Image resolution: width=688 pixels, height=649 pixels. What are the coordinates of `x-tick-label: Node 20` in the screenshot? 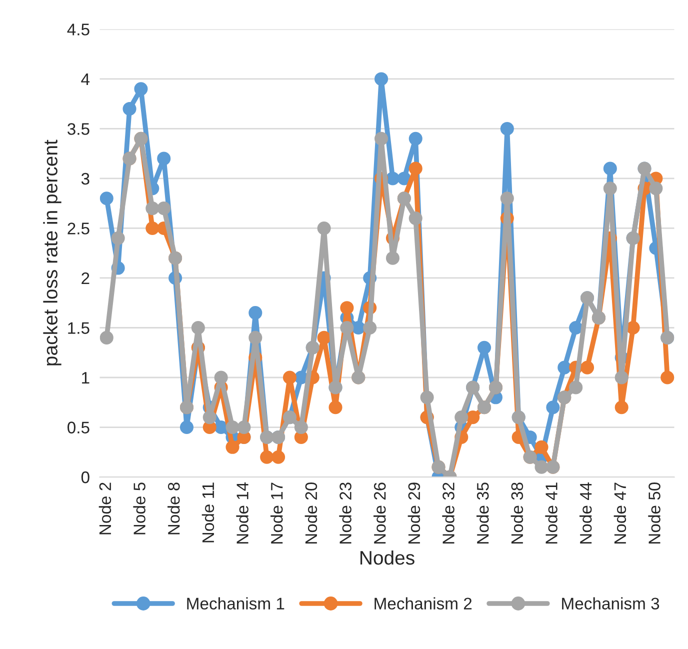 It's located at (311, 513).